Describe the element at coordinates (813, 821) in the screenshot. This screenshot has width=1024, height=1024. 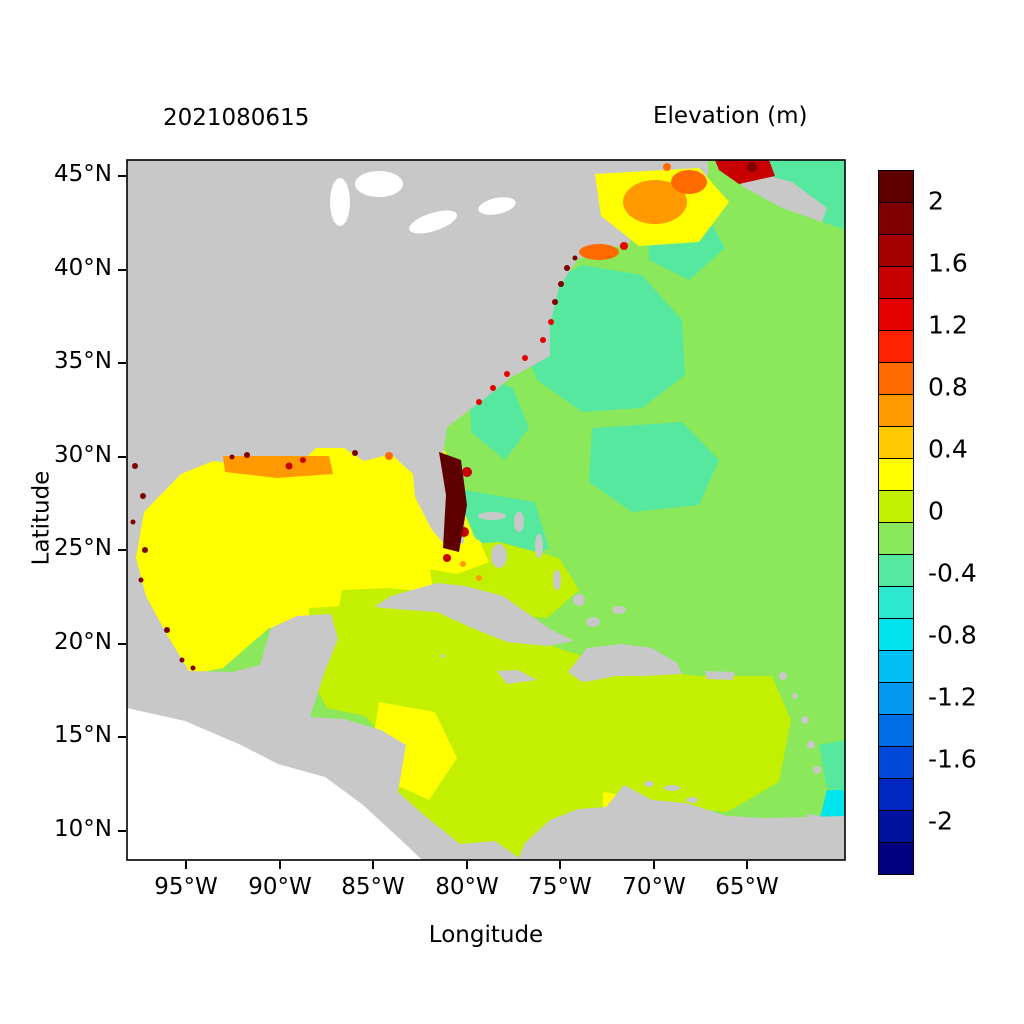
I see `land-trinidad` at that location.